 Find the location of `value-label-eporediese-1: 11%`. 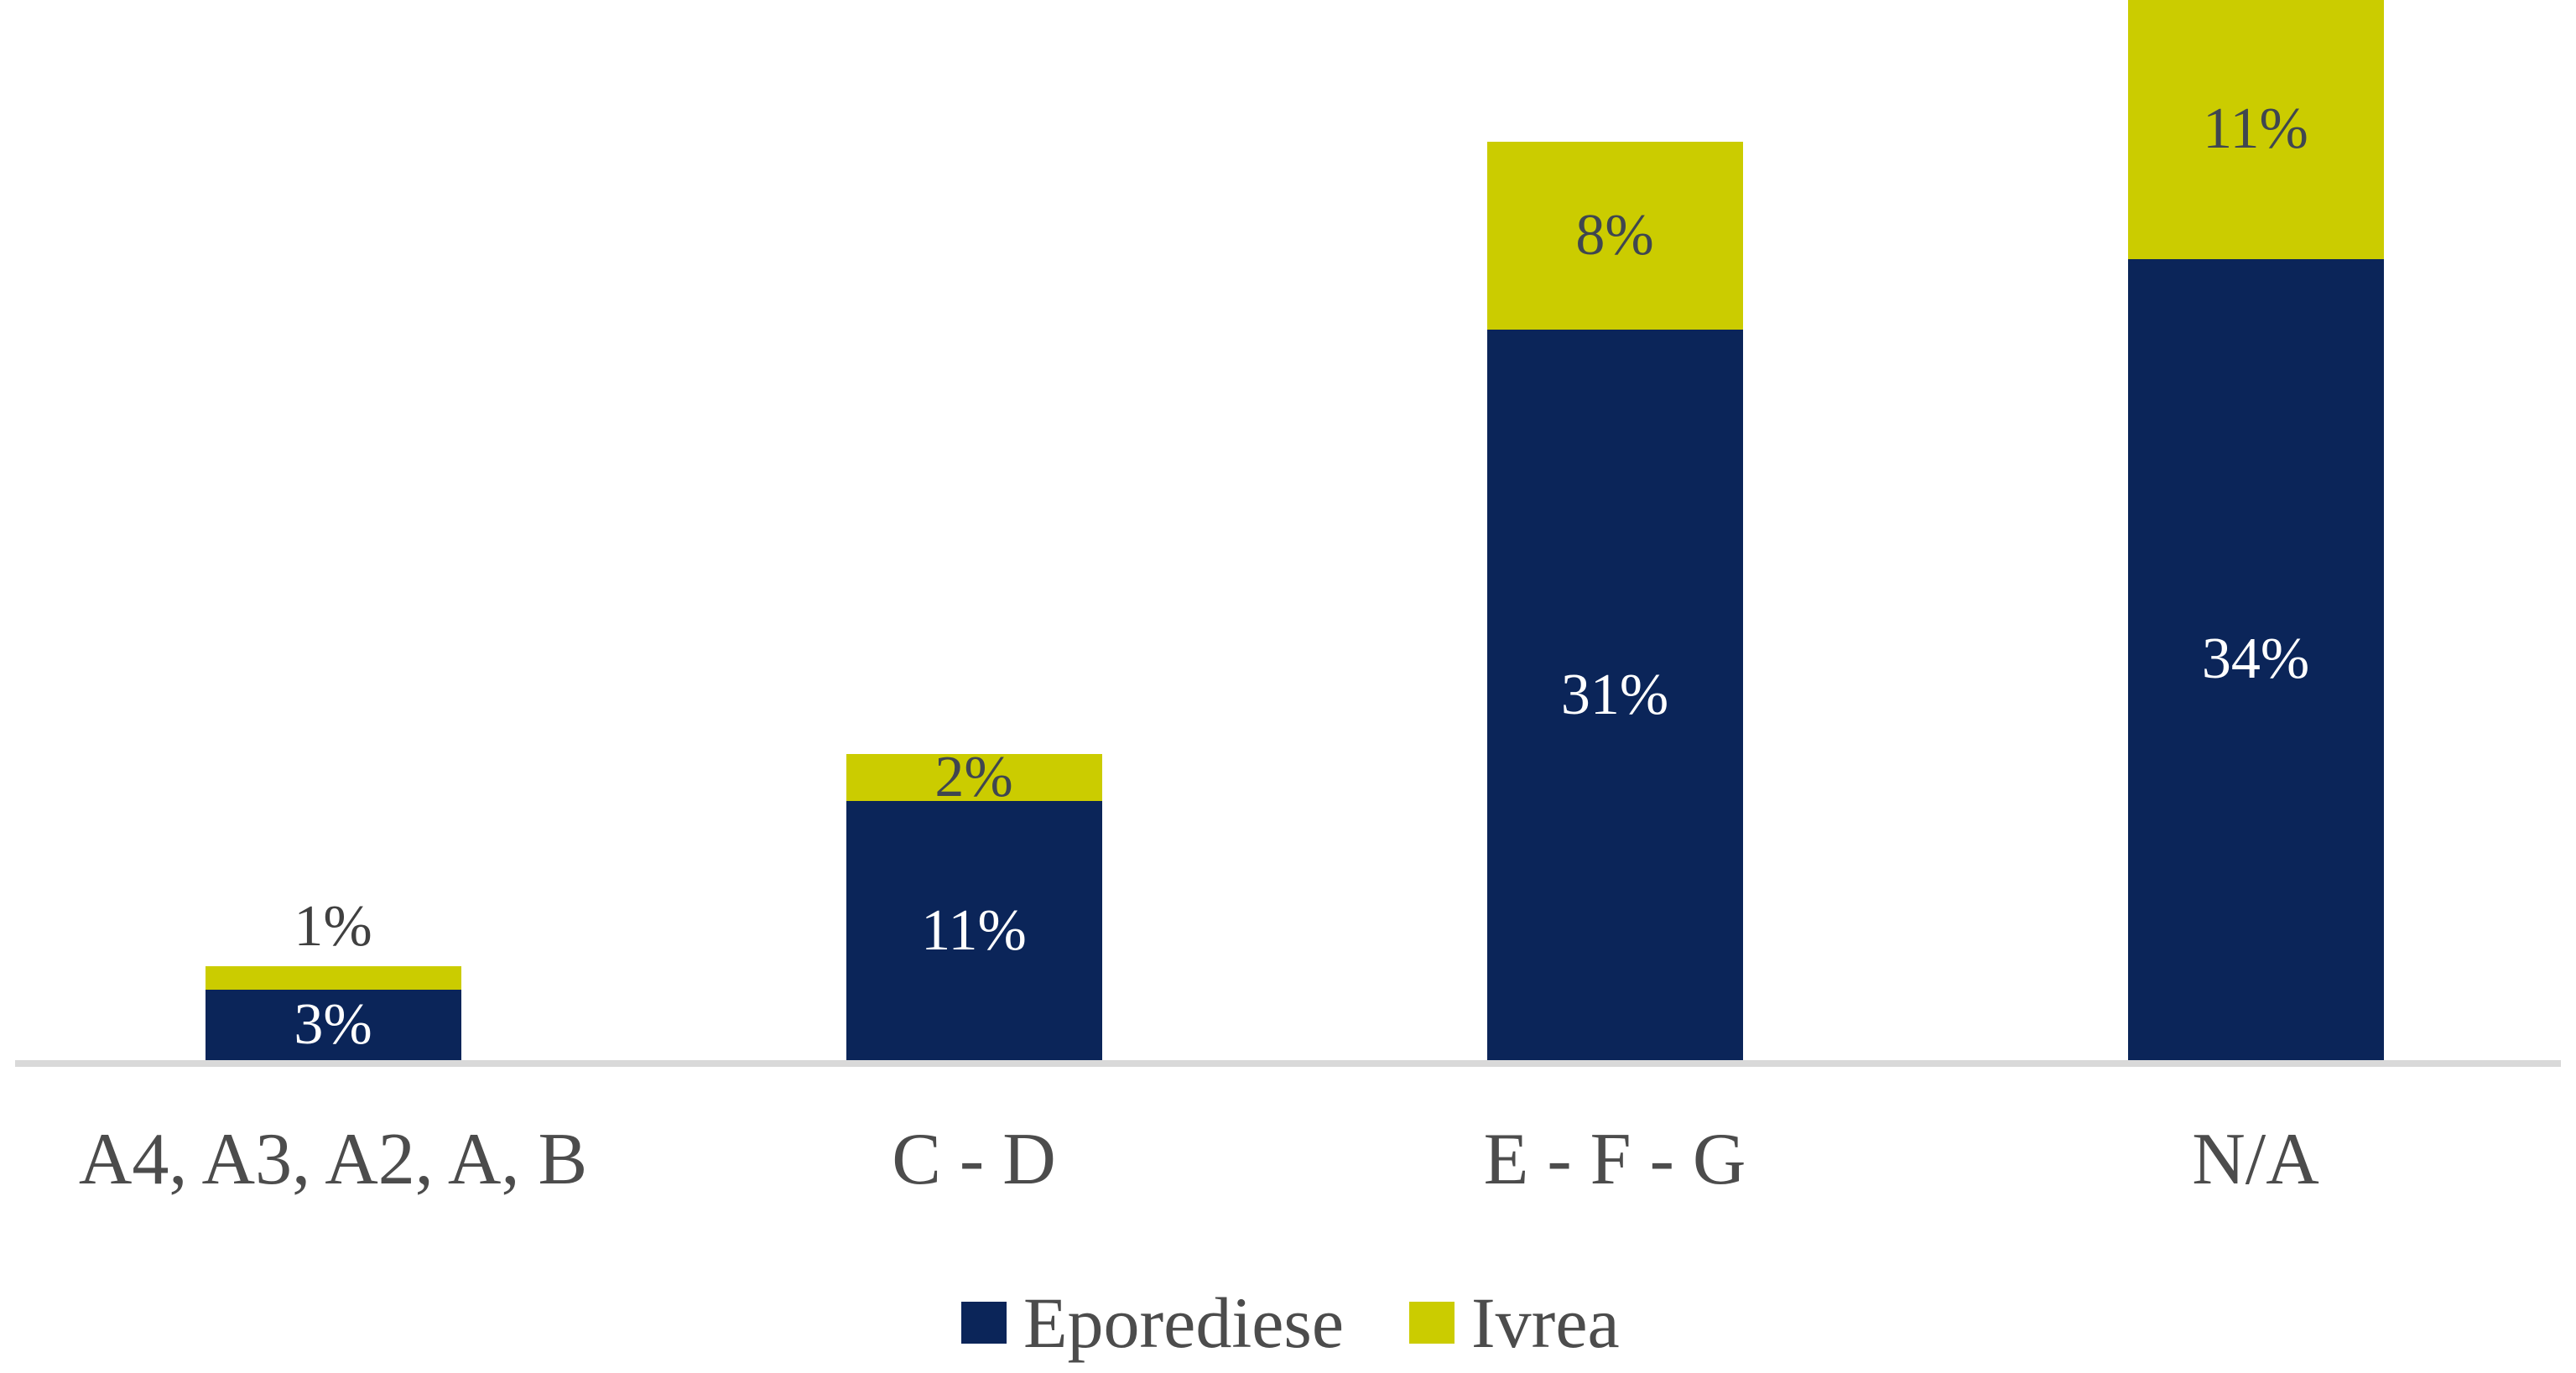

value-label-eporediese-1: 11% is located at coordinates (974, 930).